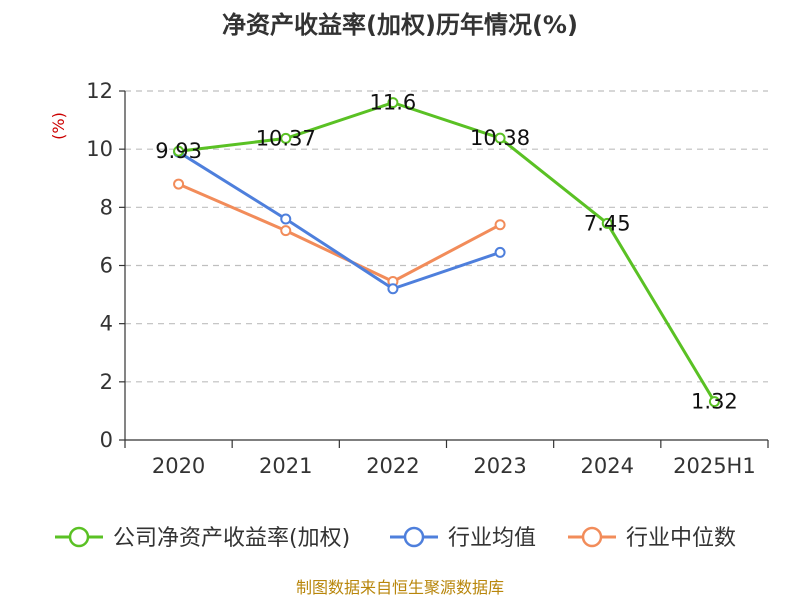 The width and height of the screenshot is (800, 600). I want to click on y-tick-label: 10, so click(99, 149).